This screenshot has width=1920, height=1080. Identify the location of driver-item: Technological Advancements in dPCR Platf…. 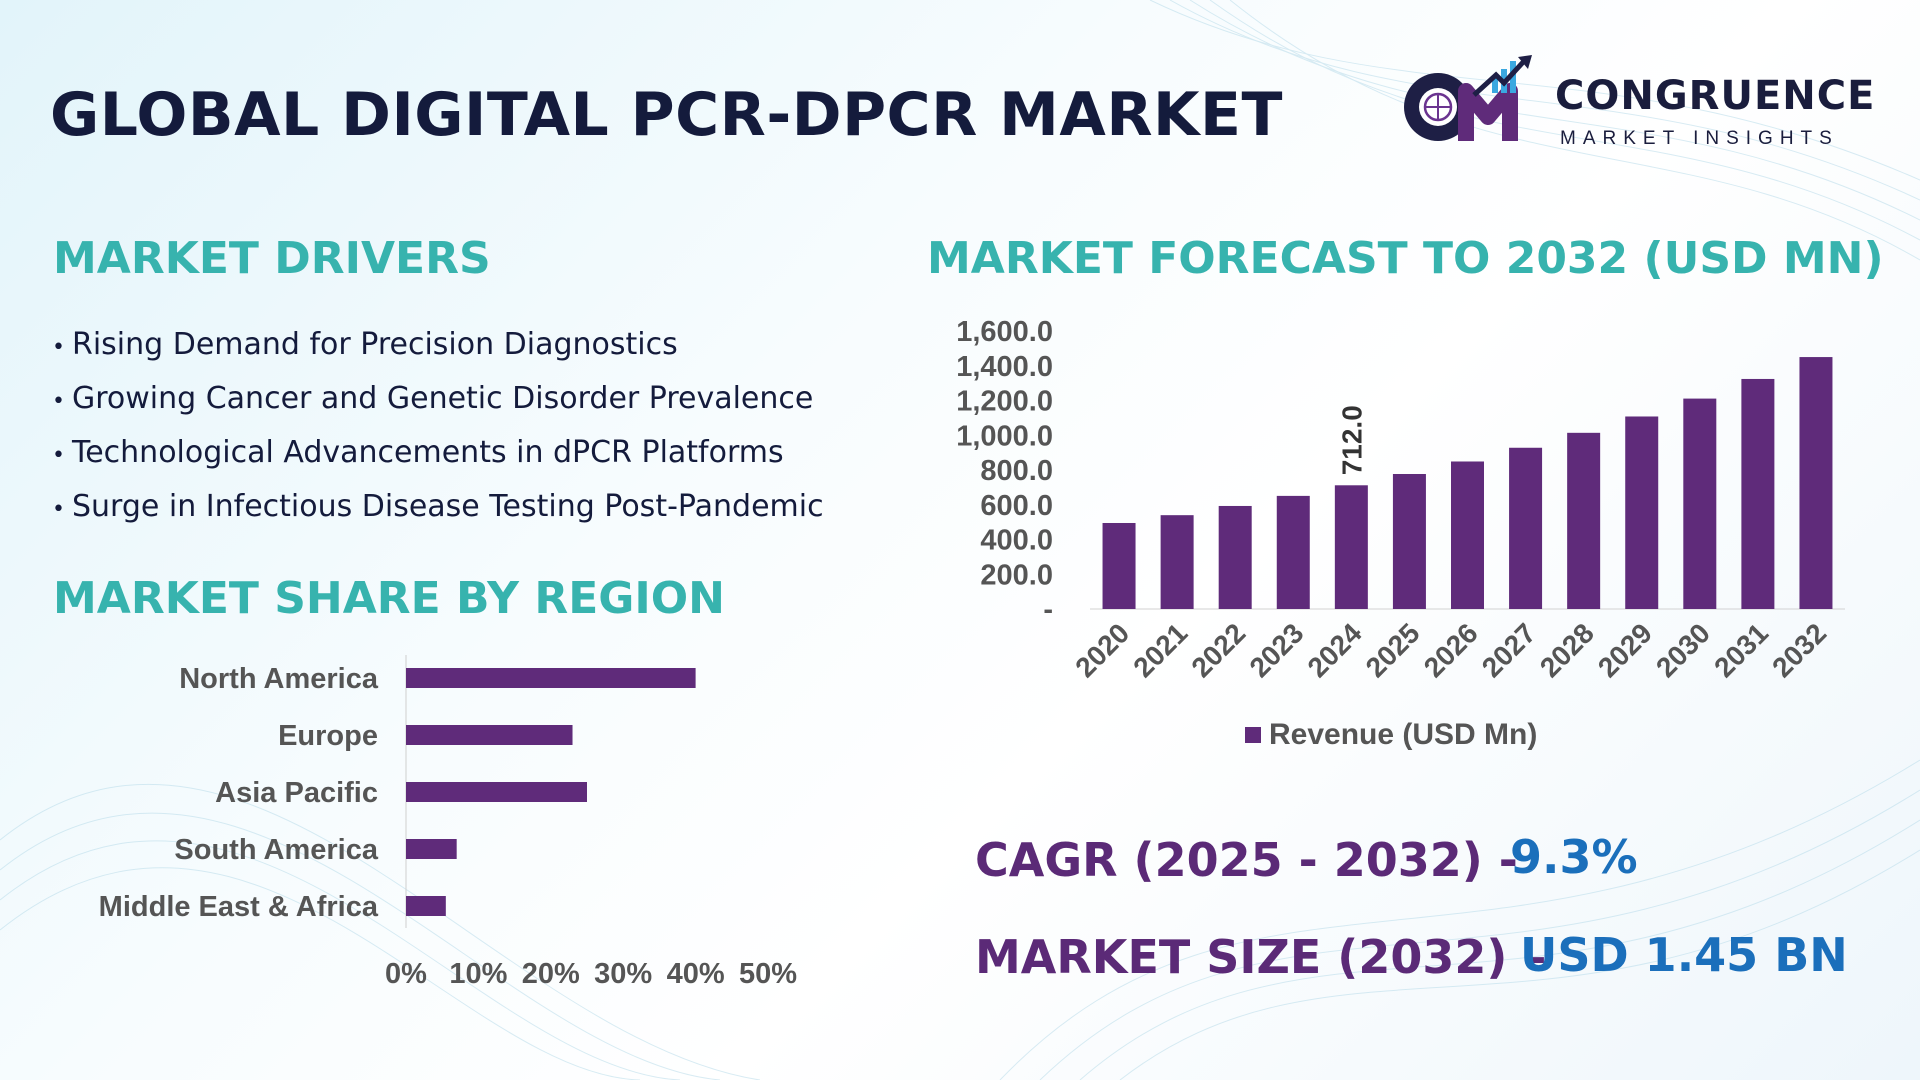
(438, 457).